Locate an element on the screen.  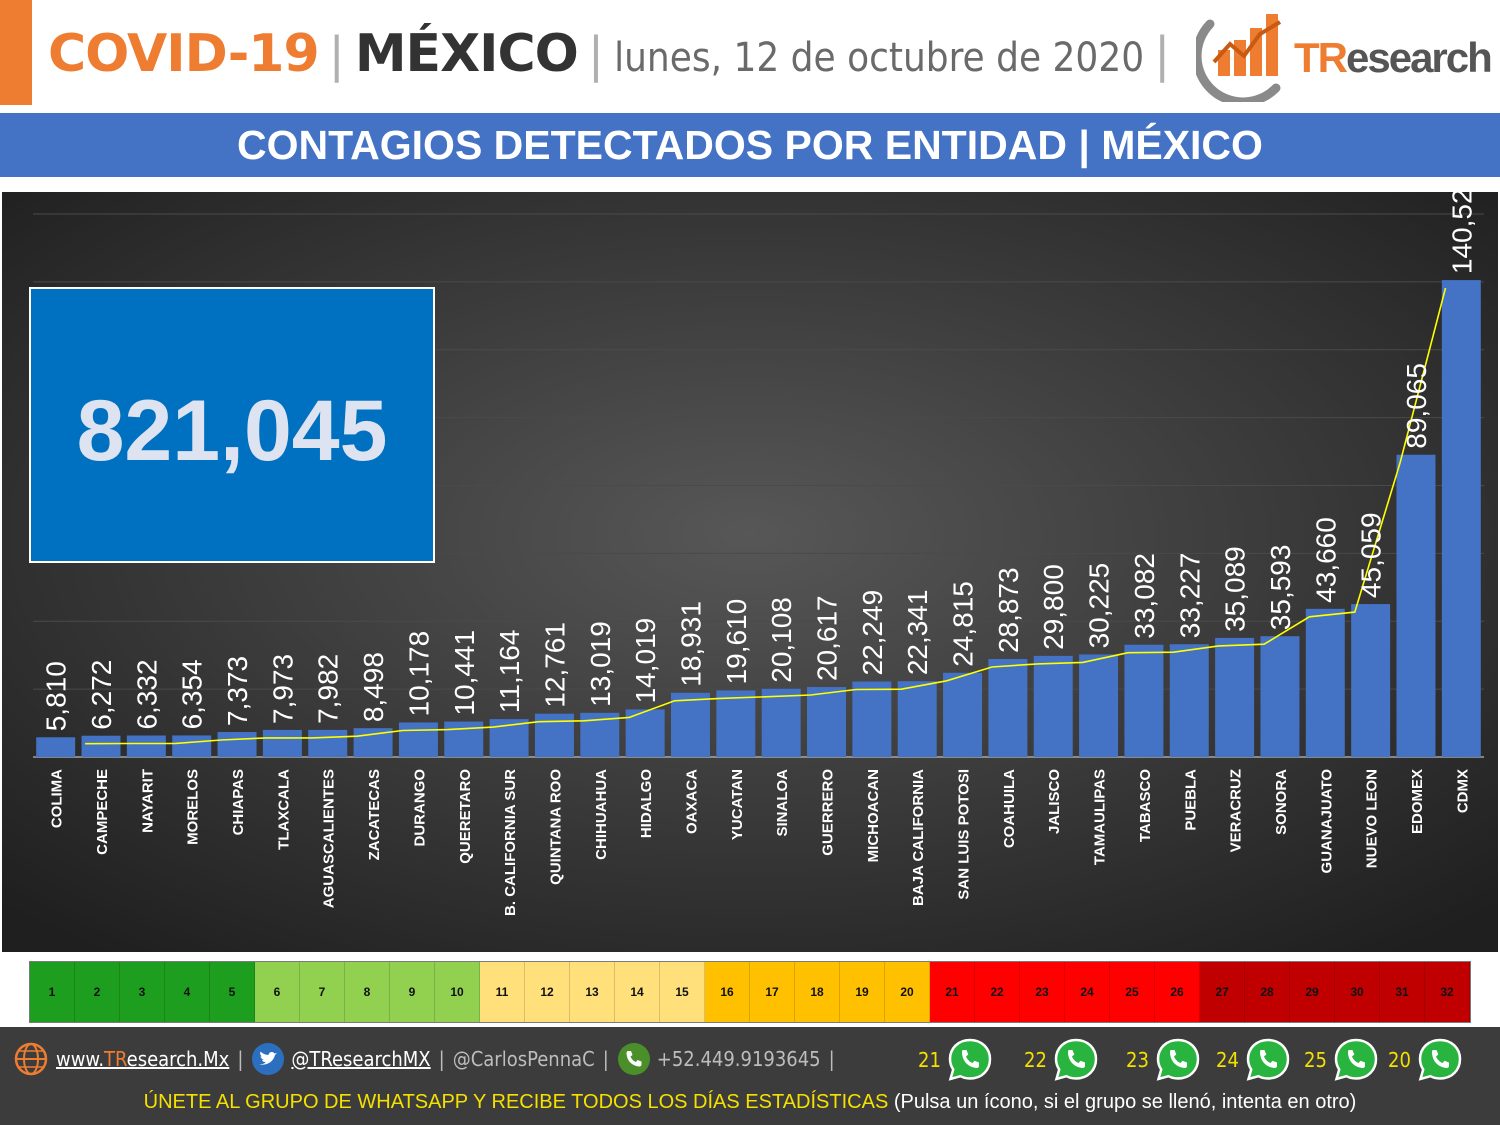
website-link: www.TResearch.Mx is located at coordinates (142, 1059).